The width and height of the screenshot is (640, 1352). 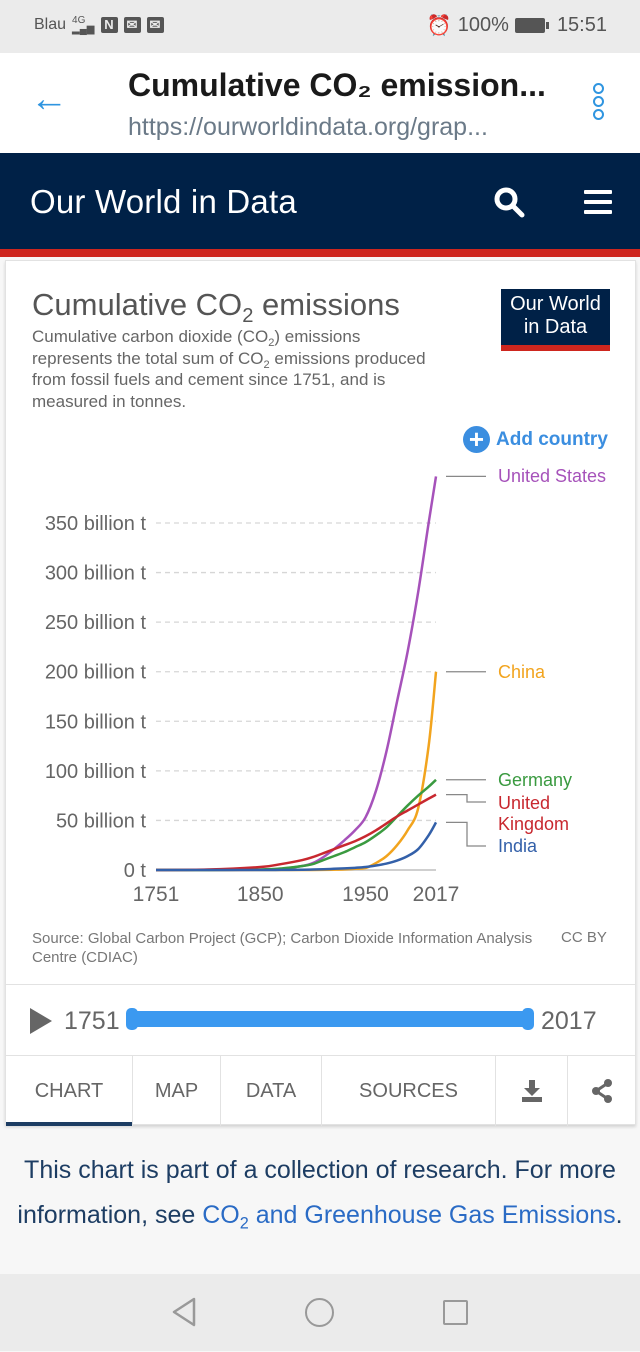 I want to click on series-line-united-states, so click(x=297, y=674).